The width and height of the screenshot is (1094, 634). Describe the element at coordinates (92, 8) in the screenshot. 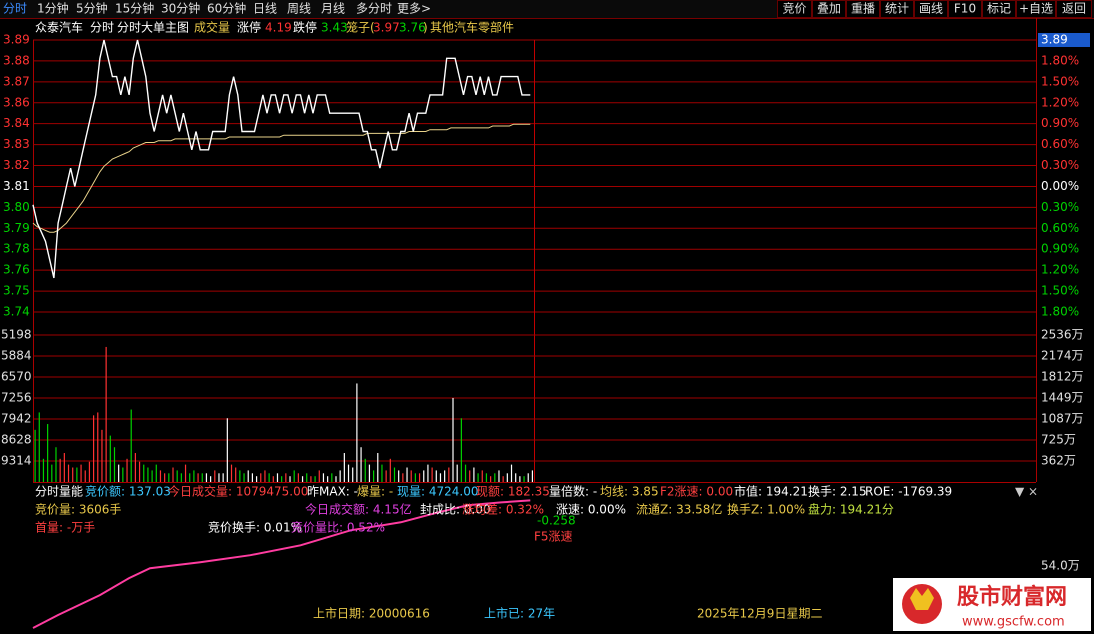

I see `toolbar-tab: 5分钟` at that location.